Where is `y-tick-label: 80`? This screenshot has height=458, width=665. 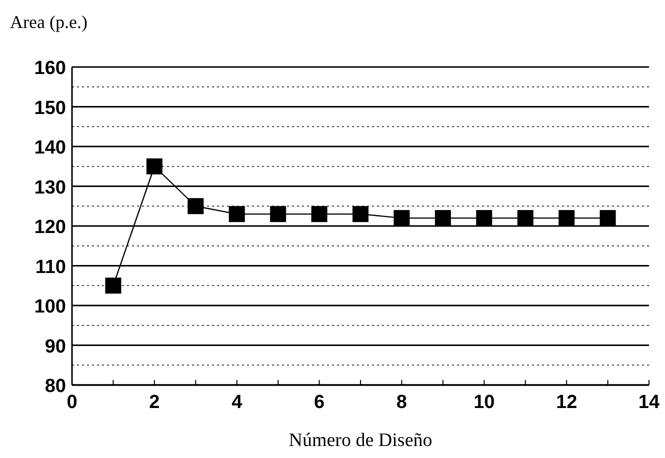 y-tick-label: 80 is located at coordinates (55, 386).